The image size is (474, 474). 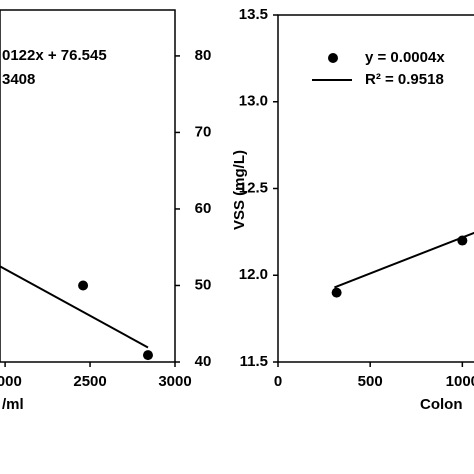 I want to click on y-axis-label: VSS (mg/L), so click(x=239, y=190).